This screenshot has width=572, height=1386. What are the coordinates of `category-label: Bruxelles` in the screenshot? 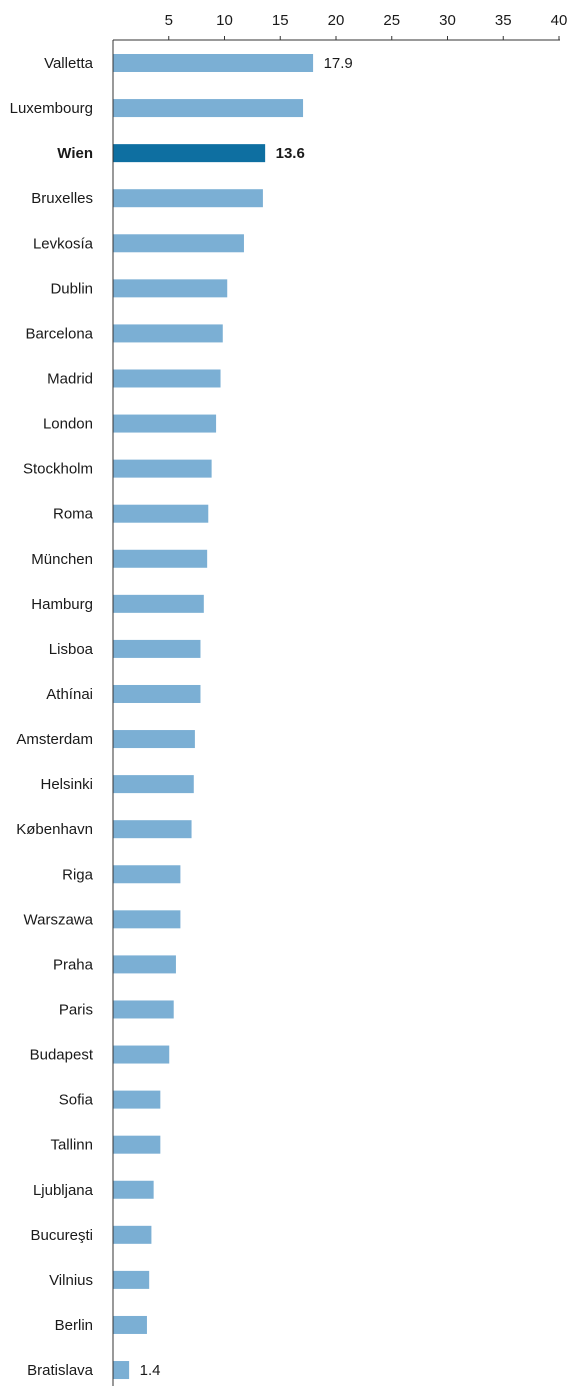 It's located at (62, 198).